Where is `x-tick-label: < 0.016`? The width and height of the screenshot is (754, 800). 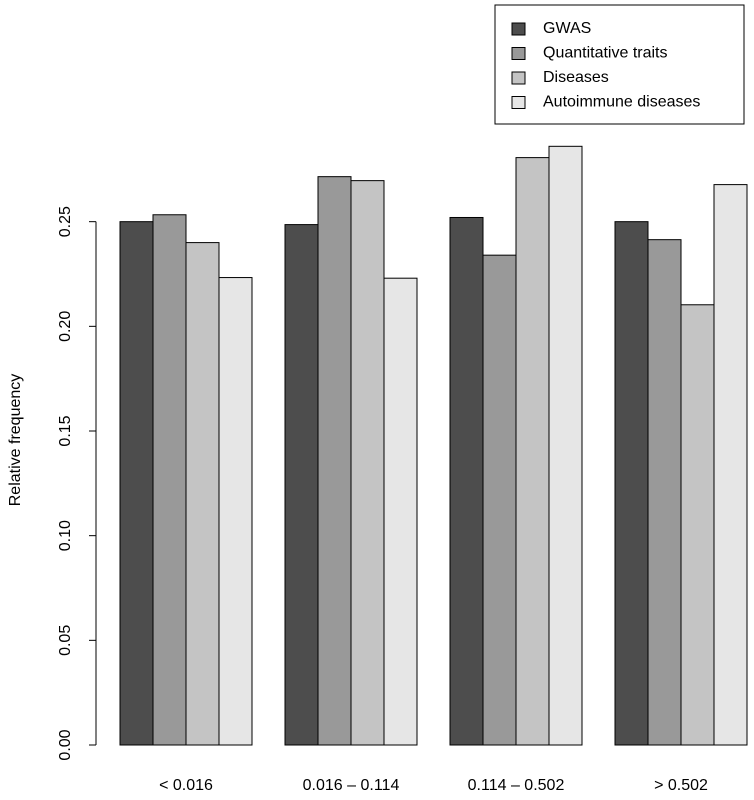
x-tick-label: < 0.016 is located at coordinates (186, 785).